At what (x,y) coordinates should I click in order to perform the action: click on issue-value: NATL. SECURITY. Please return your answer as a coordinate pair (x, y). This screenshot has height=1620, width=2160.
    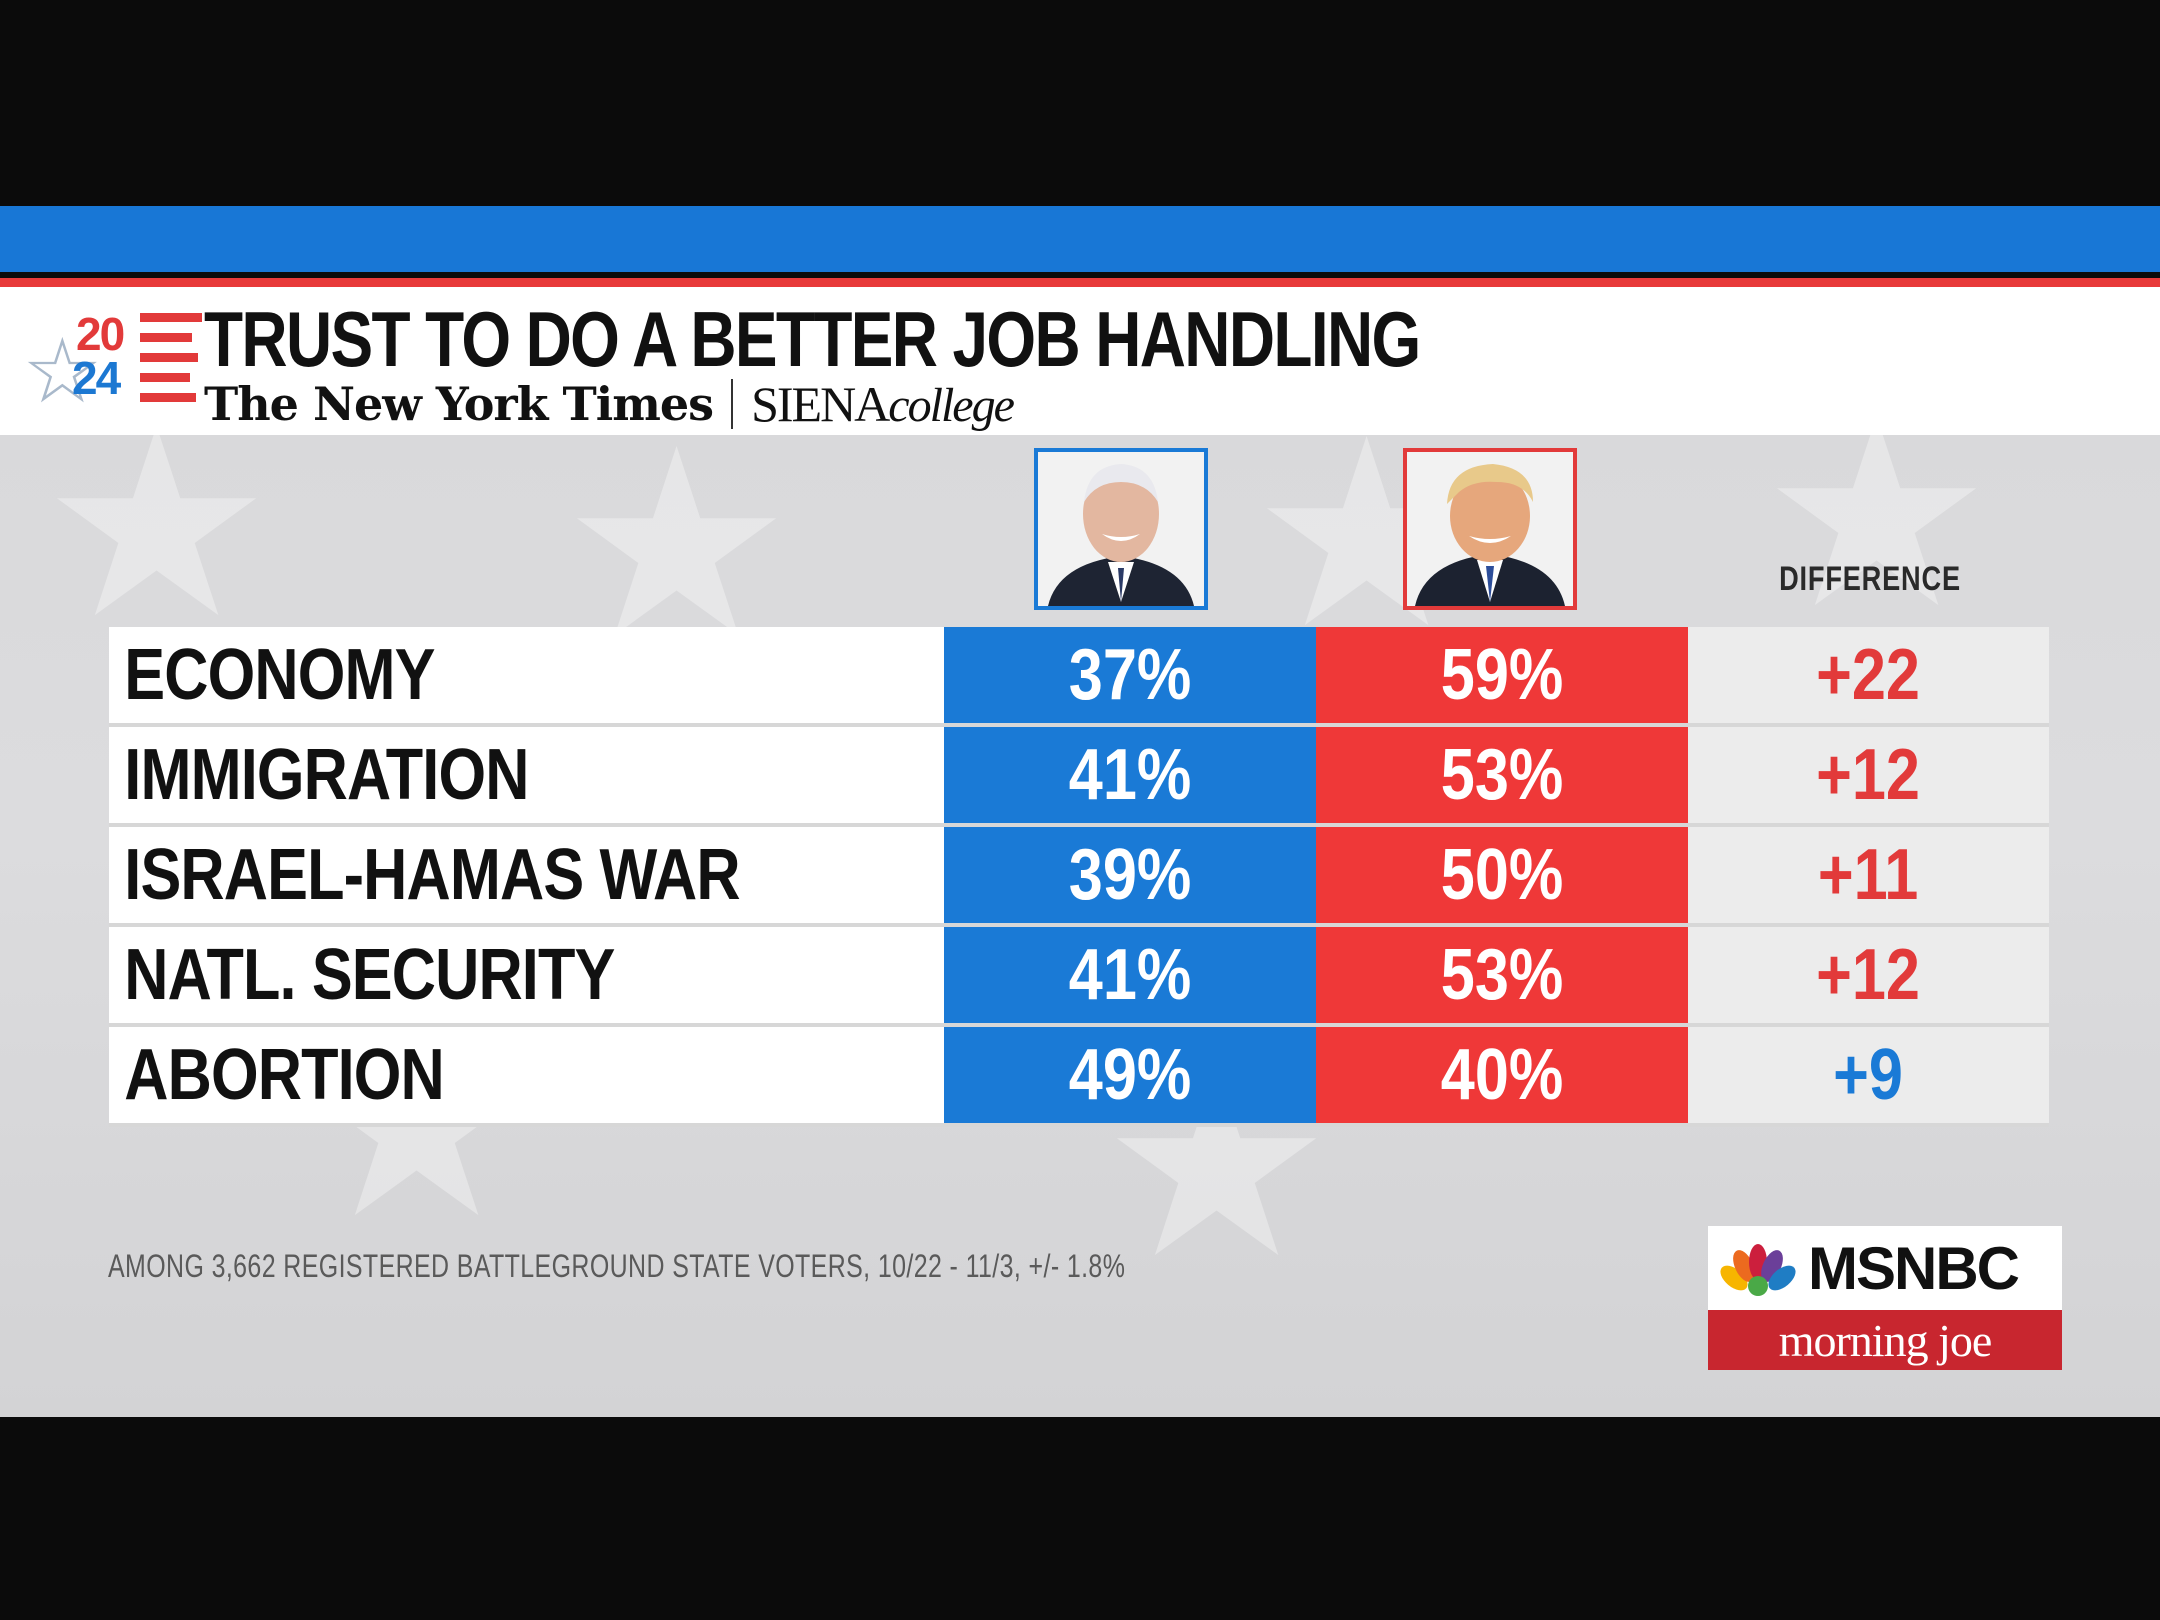
    Looking at the image, I should click on (369, 975).